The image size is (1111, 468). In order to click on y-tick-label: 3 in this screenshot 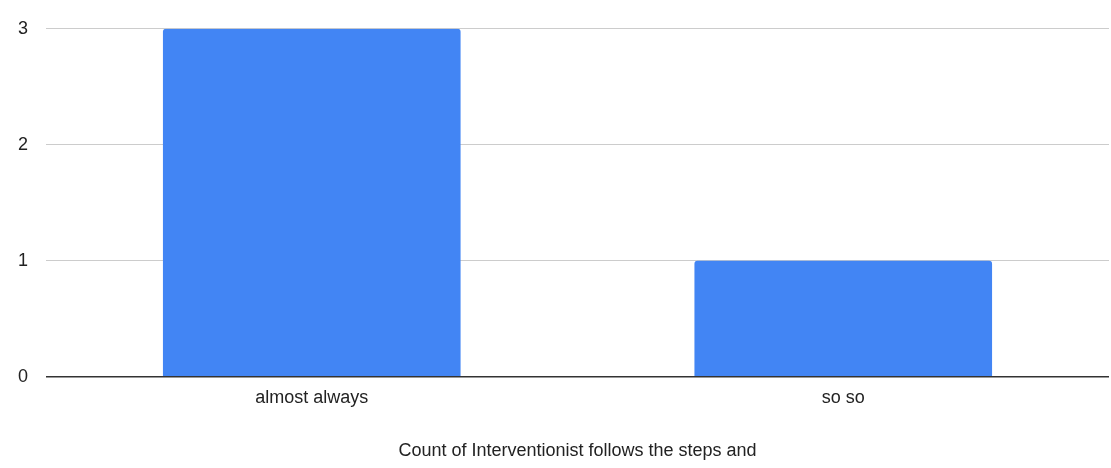, I will do `click(23, 27)`.